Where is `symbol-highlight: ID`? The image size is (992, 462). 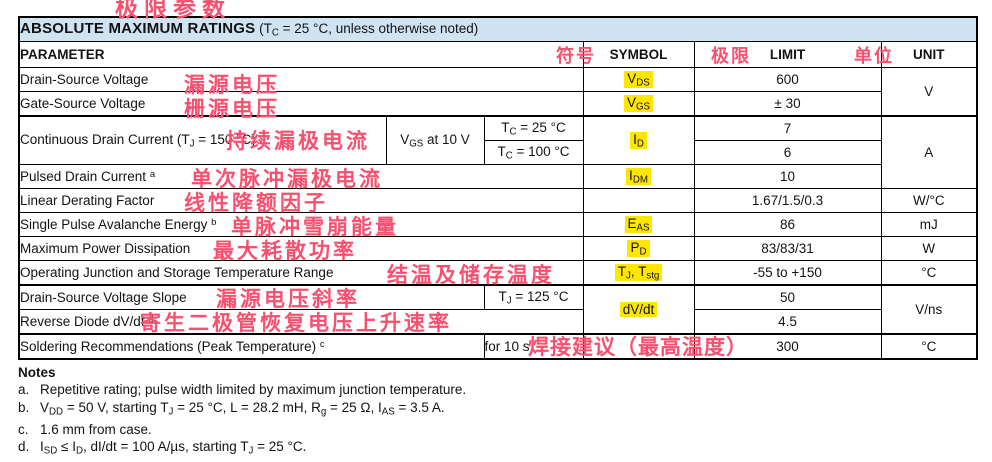 symbol-highlight: ID is located at coordinates (638, 140).